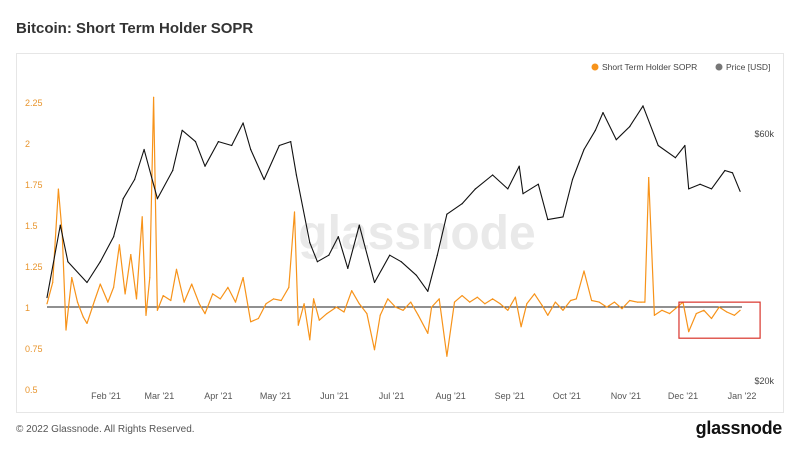 Image resolution: width=800 pixels, height=450 pixels. Describe the element at coordinates (275, 396) in the screenshot. I see `x-tick-label: May '21` at that location.